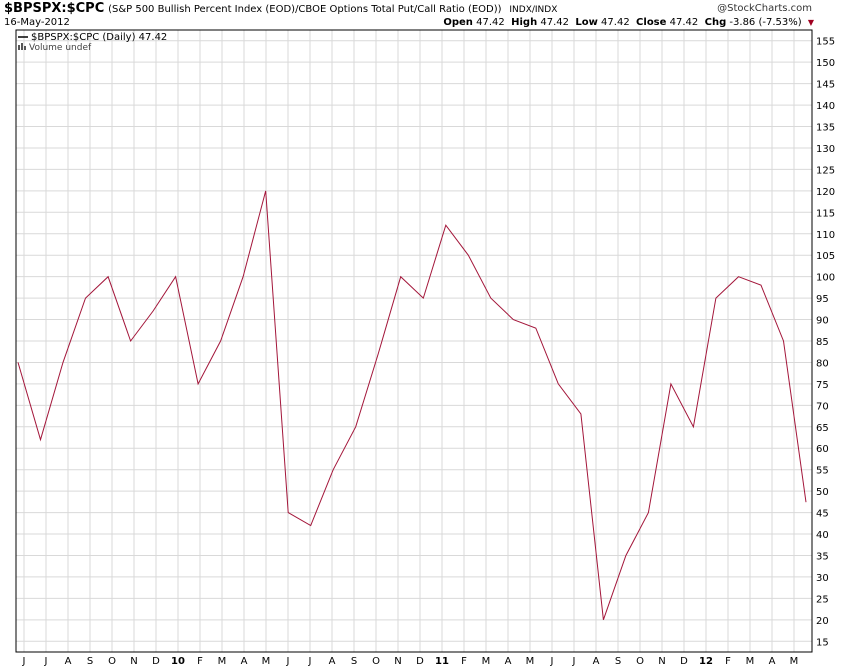 The image size is (850, 668). I want to click on y-tick-label: 155, so click(825, 42).